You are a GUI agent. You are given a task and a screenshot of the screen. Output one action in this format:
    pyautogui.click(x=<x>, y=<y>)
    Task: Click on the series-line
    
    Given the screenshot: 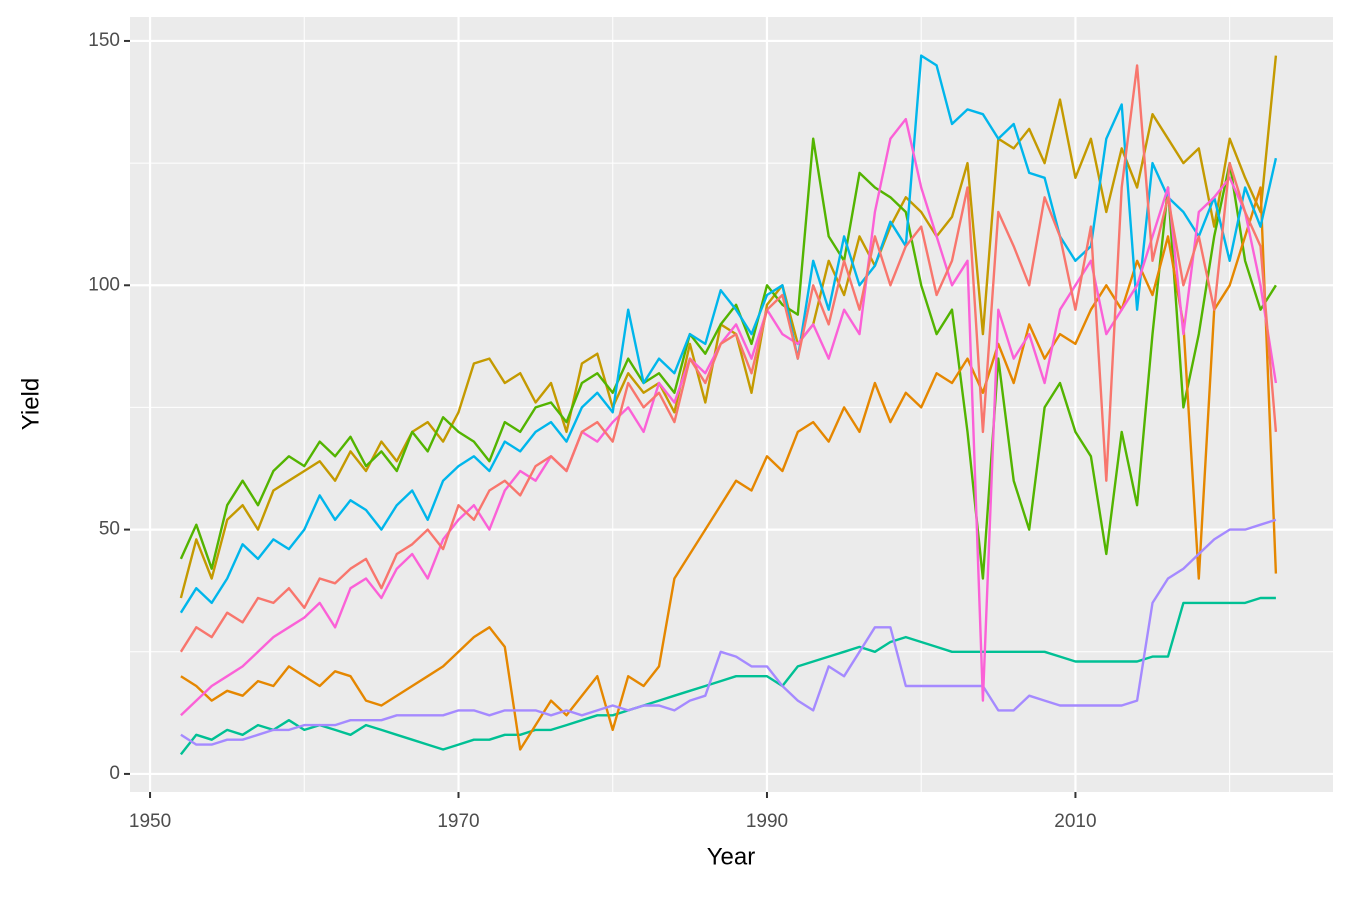 What is the action you would take?
    pyautogui.click(x=727, y=676)
    